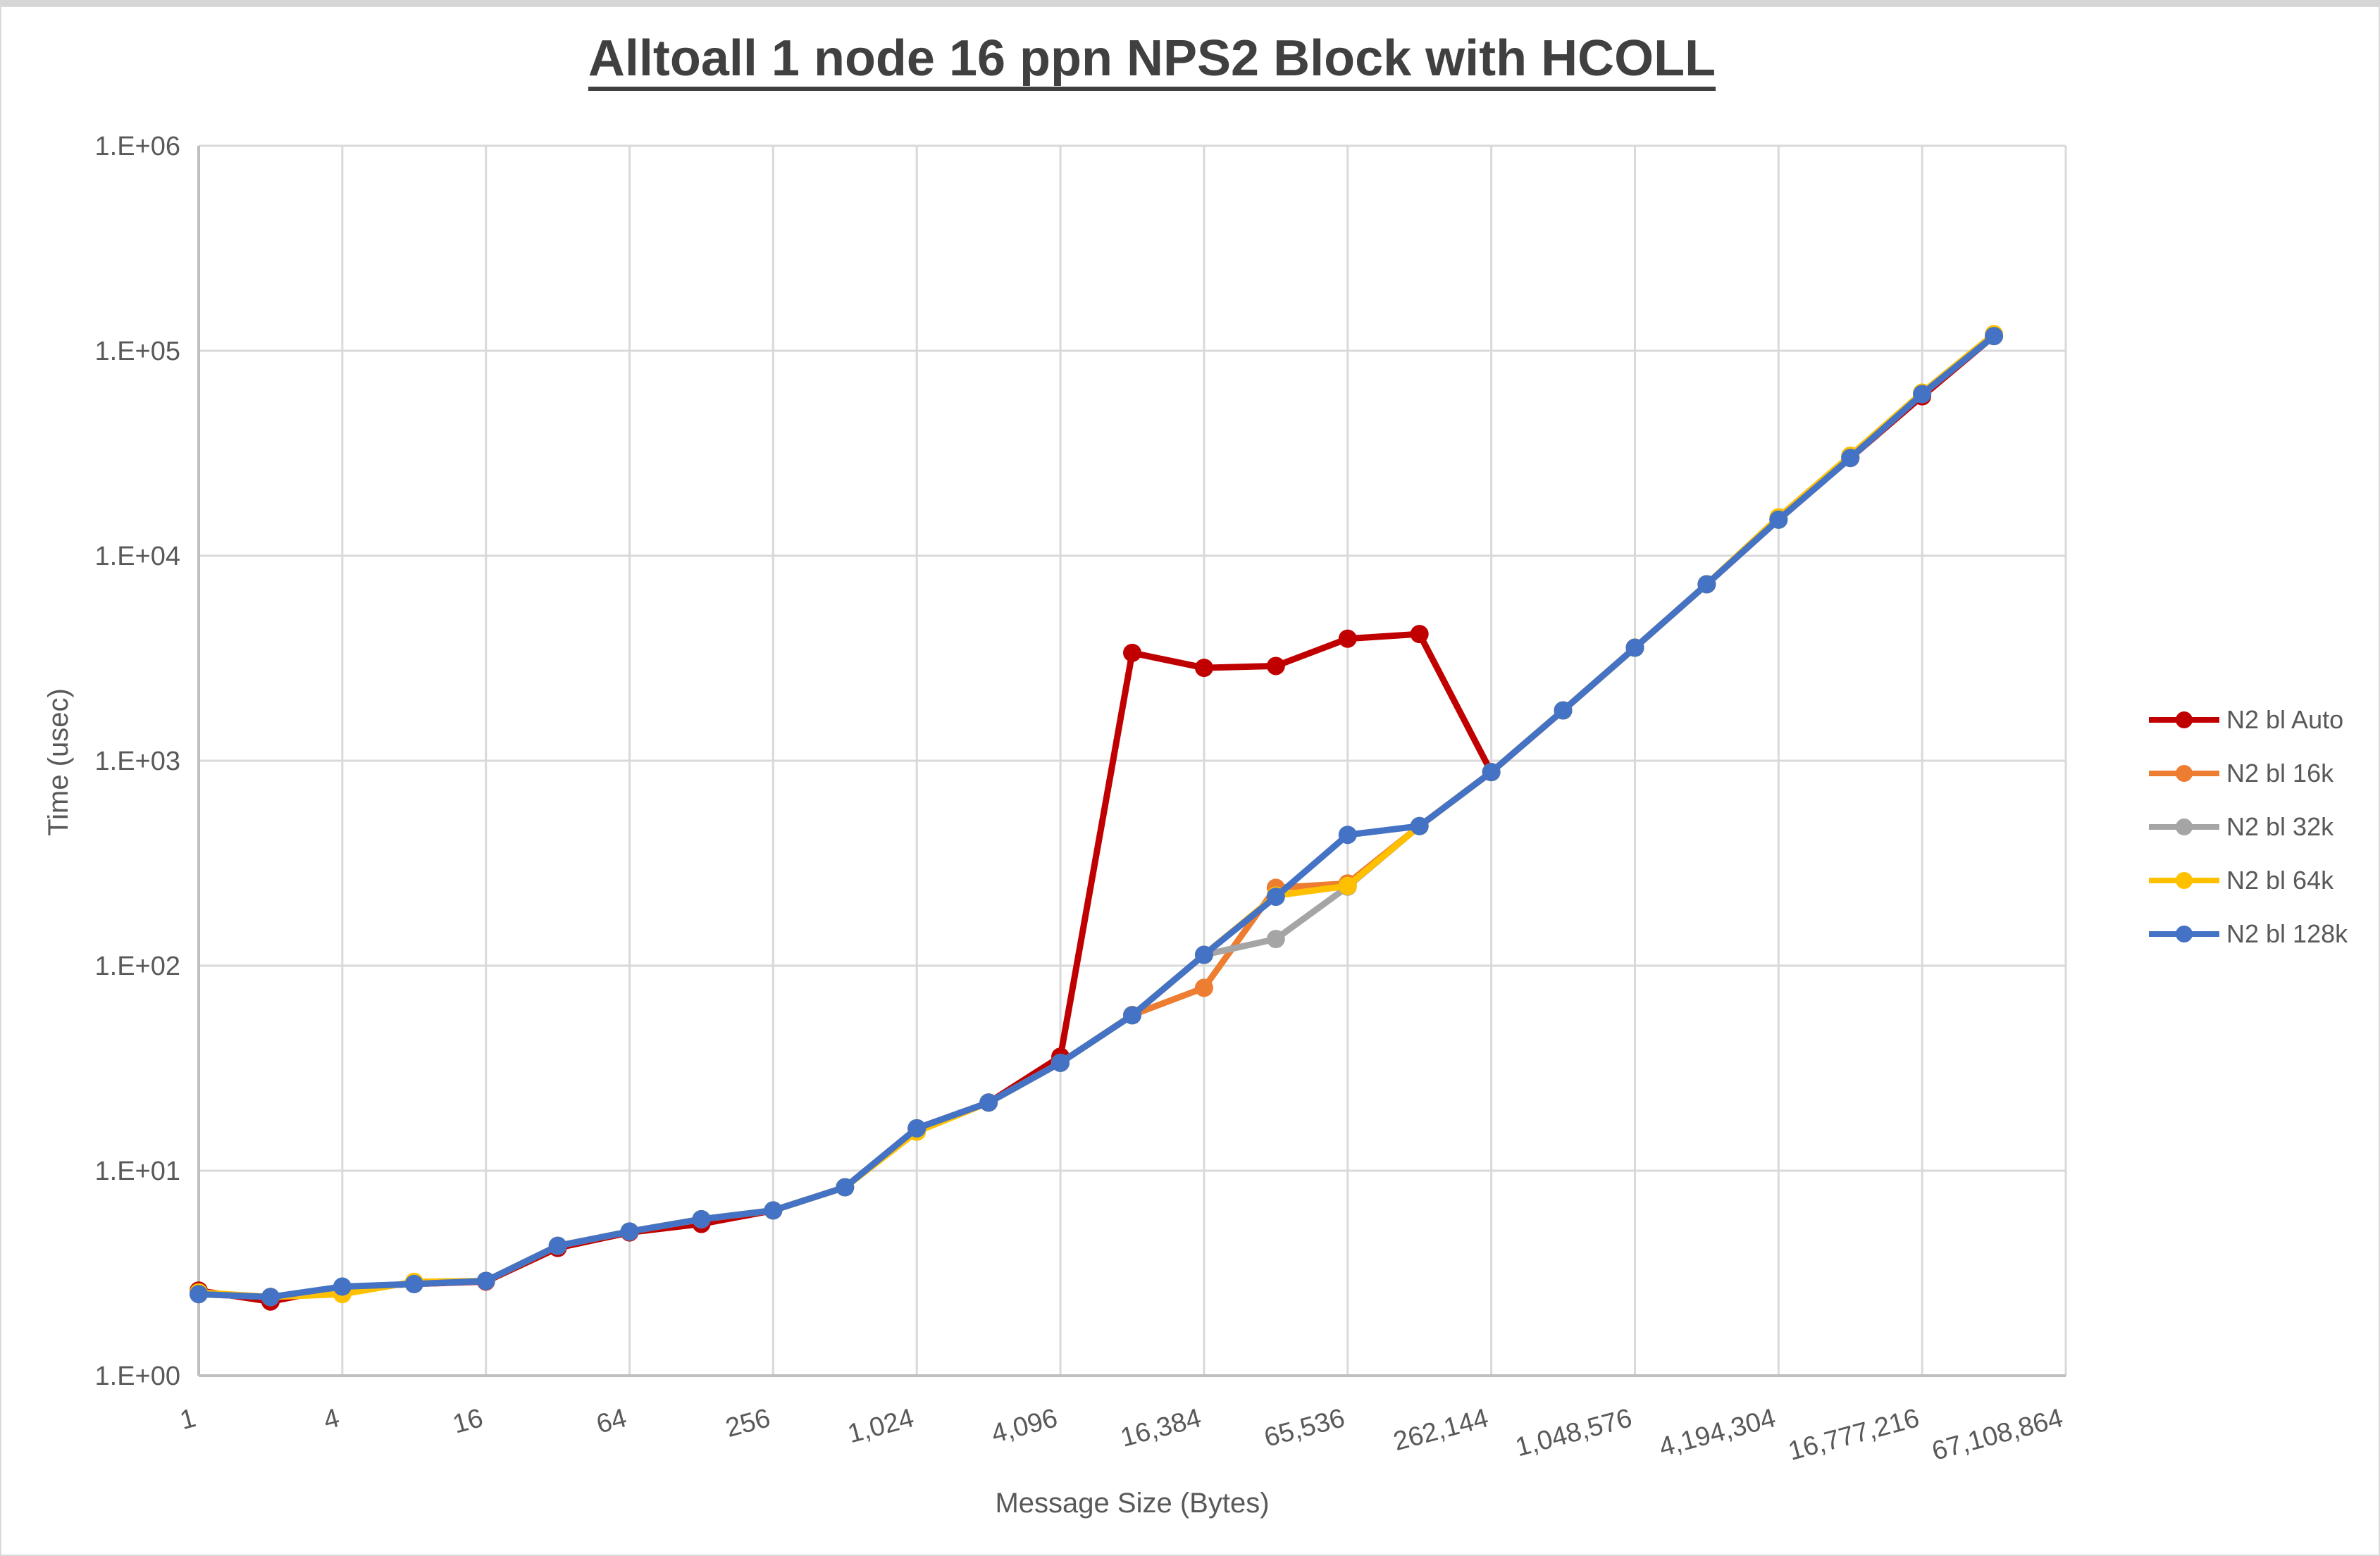  I want to click on x-tick-label: 1, so click(188, 1419).